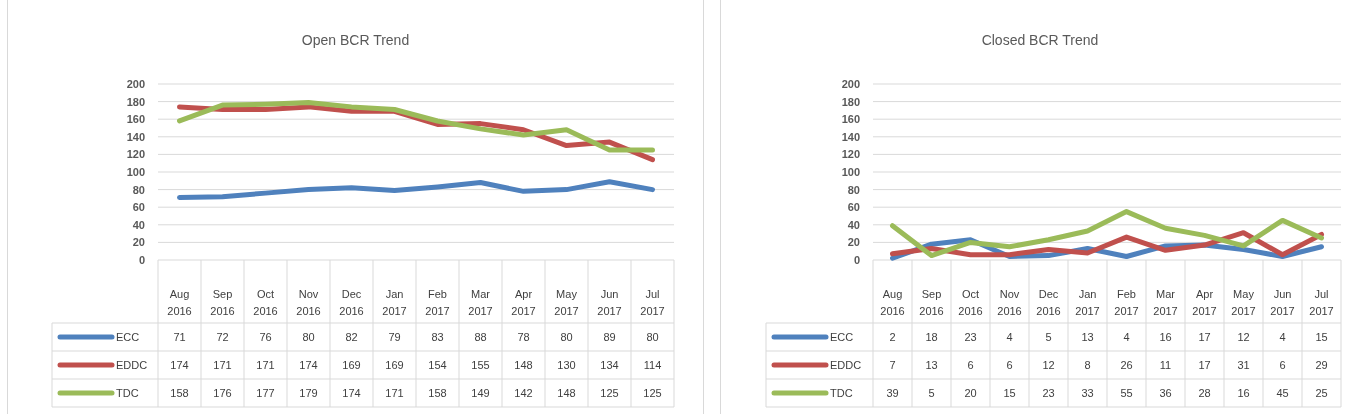  What do you see at coordinates (437, 336) in the screenshot?
I see `data-label: 83` at bounding box center [437, 336].